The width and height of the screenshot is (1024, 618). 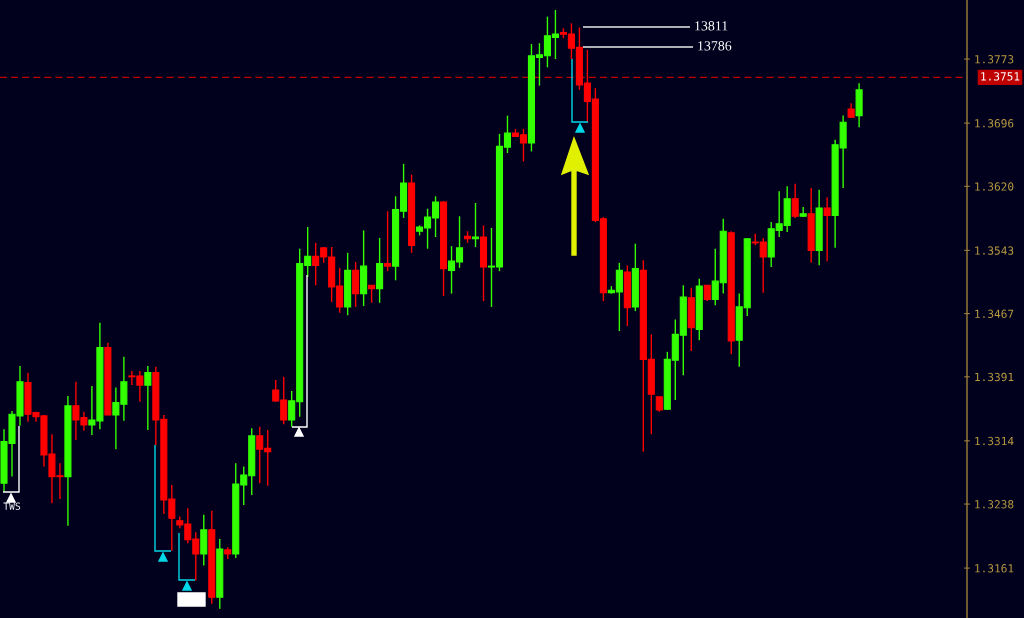 I want to click on annotation: 13811, so click(x=711, y=26).